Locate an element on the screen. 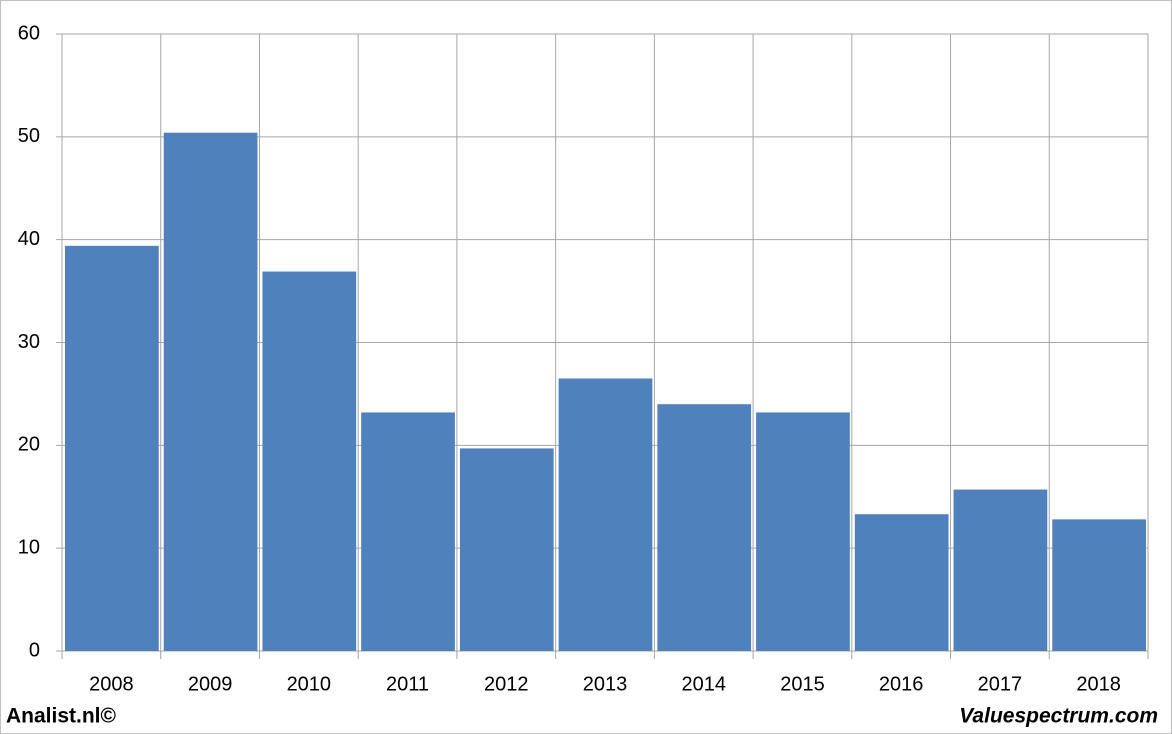  x-tick-label: 2018 is located at coordinates (1098, 684).